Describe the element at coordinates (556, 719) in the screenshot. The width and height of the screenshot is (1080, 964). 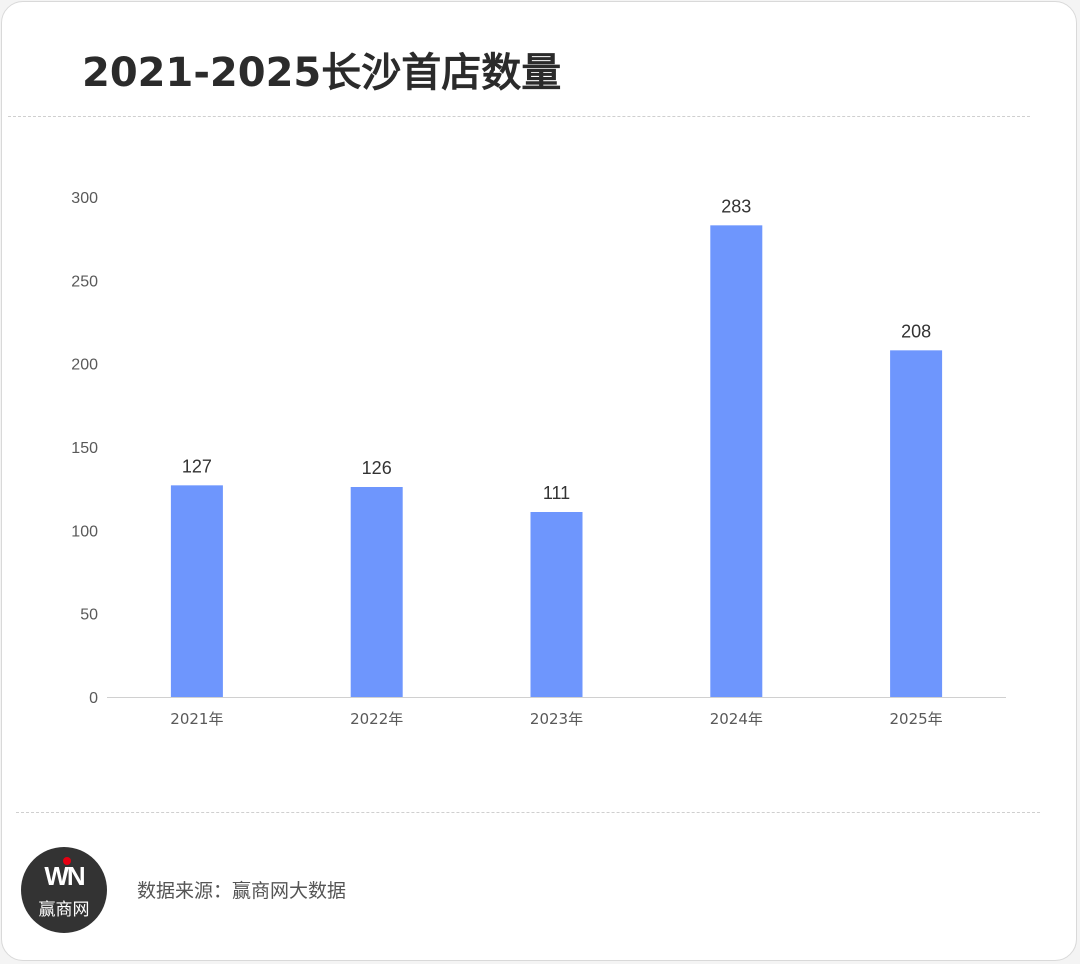
I see `x-tick-label: 2023年` at that location.